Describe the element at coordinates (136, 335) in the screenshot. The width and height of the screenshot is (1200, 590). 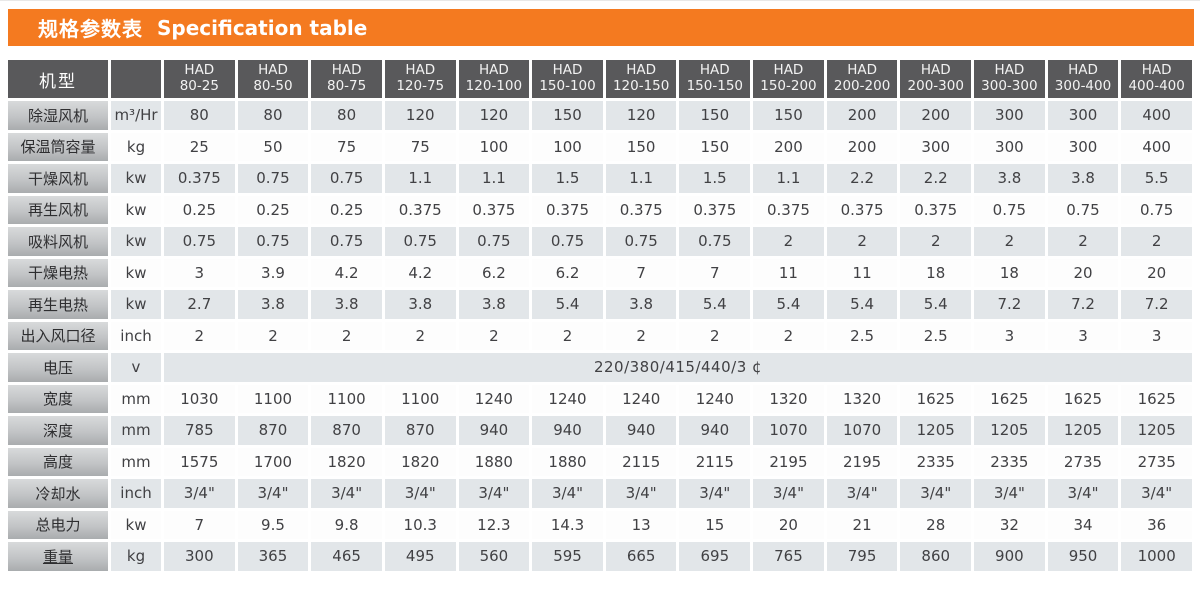
I see `unit-cell: inch` at that location.